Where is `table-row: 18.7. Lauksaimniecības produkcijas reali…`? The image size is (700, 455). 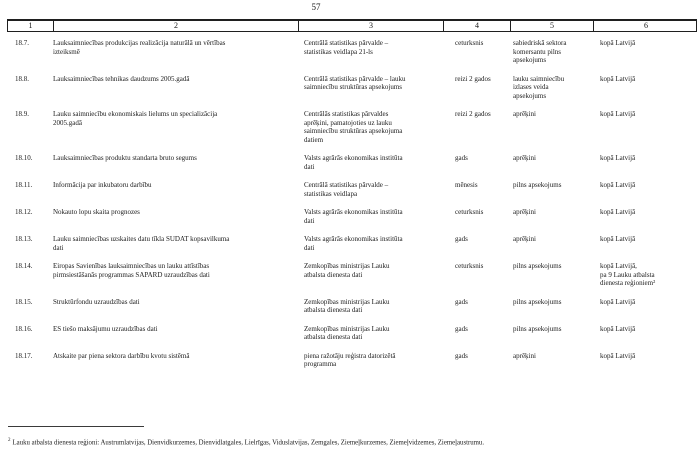
table-row: 18.7. Lauksaimniecības produkcijas reali… is located at coordinates (352, 52).